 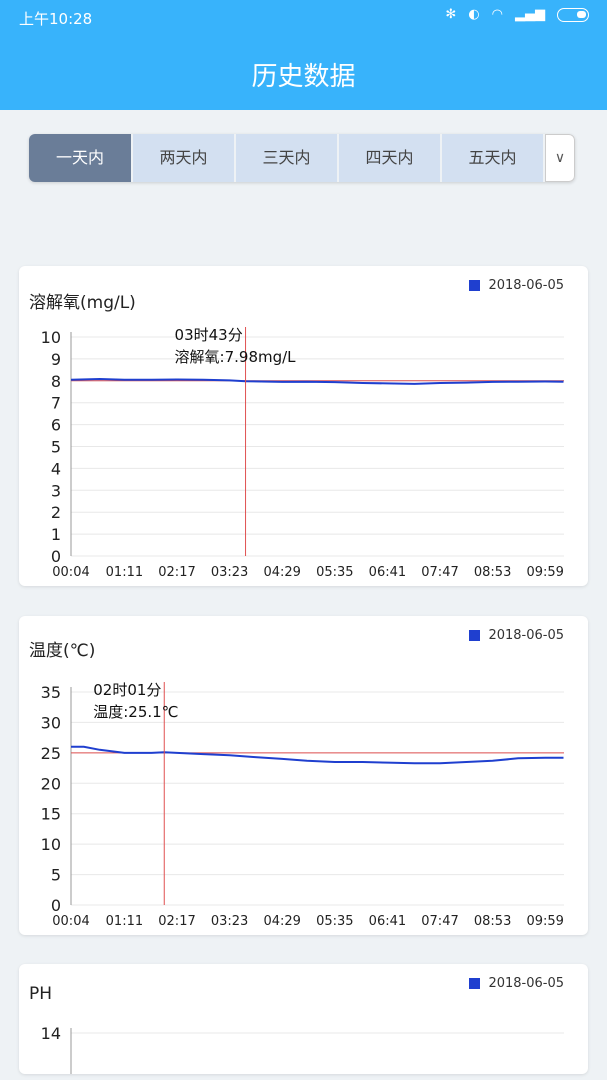 I want to click on page-title: 历史数据, so click(x=303, y=77).